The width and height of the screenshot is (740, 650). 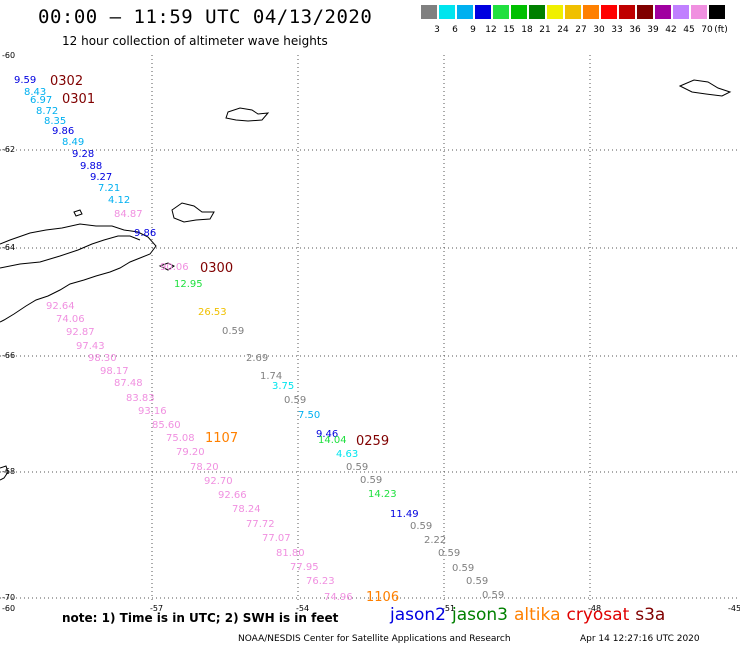 I want to click on island-coast-mid, so click(x=193, y=212).